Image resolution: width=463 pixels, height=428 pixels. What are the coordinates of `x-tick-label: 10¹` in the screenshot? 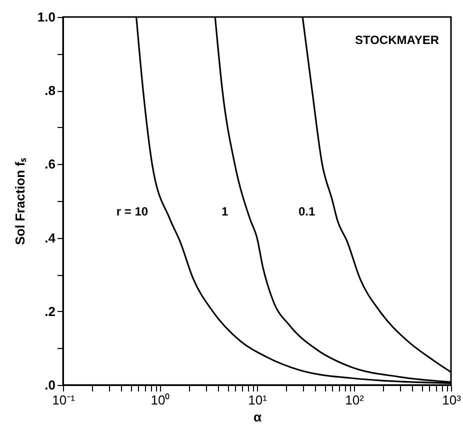 It's located at (258, 400).